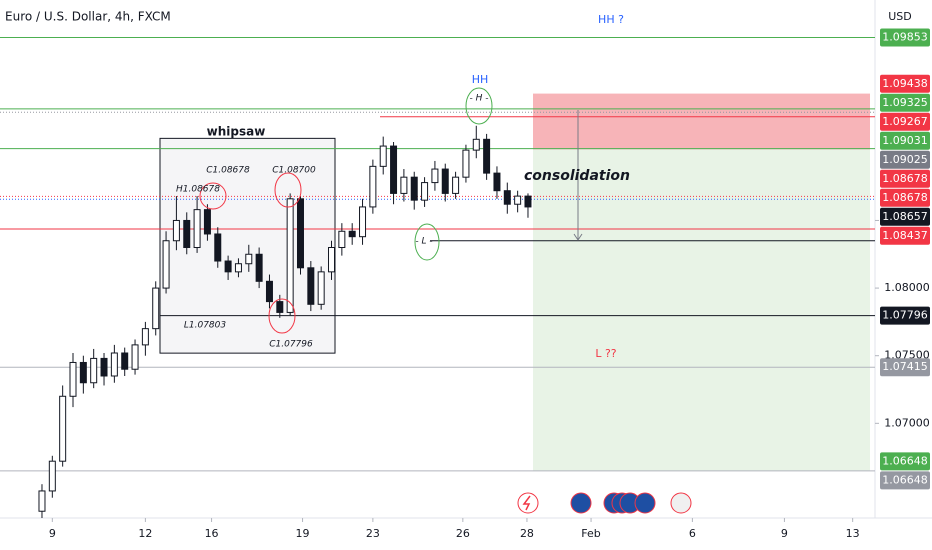 This screenshot has width=932, height=550. Describe the element at coordinates (205, 326) in the screenshot. I see `annotation: L1.07803` at that location.